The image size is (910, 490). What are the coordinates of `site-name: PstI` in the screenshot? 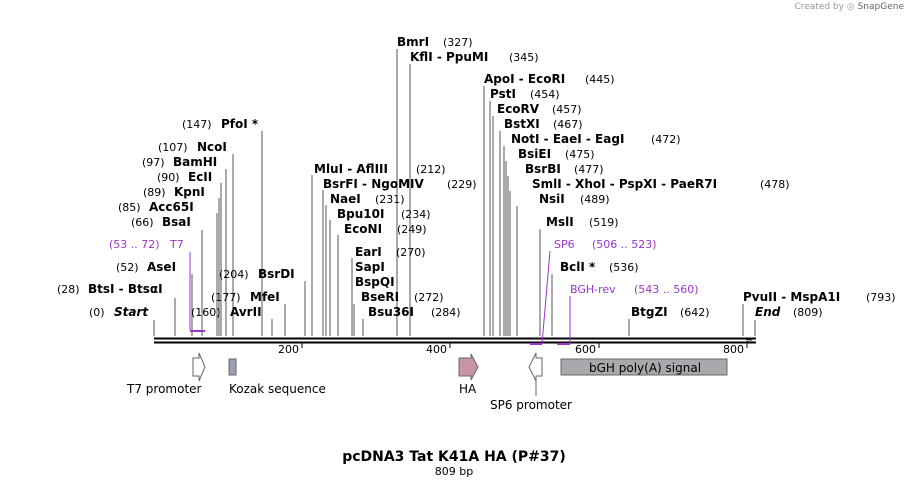 It's located at (503, 94).